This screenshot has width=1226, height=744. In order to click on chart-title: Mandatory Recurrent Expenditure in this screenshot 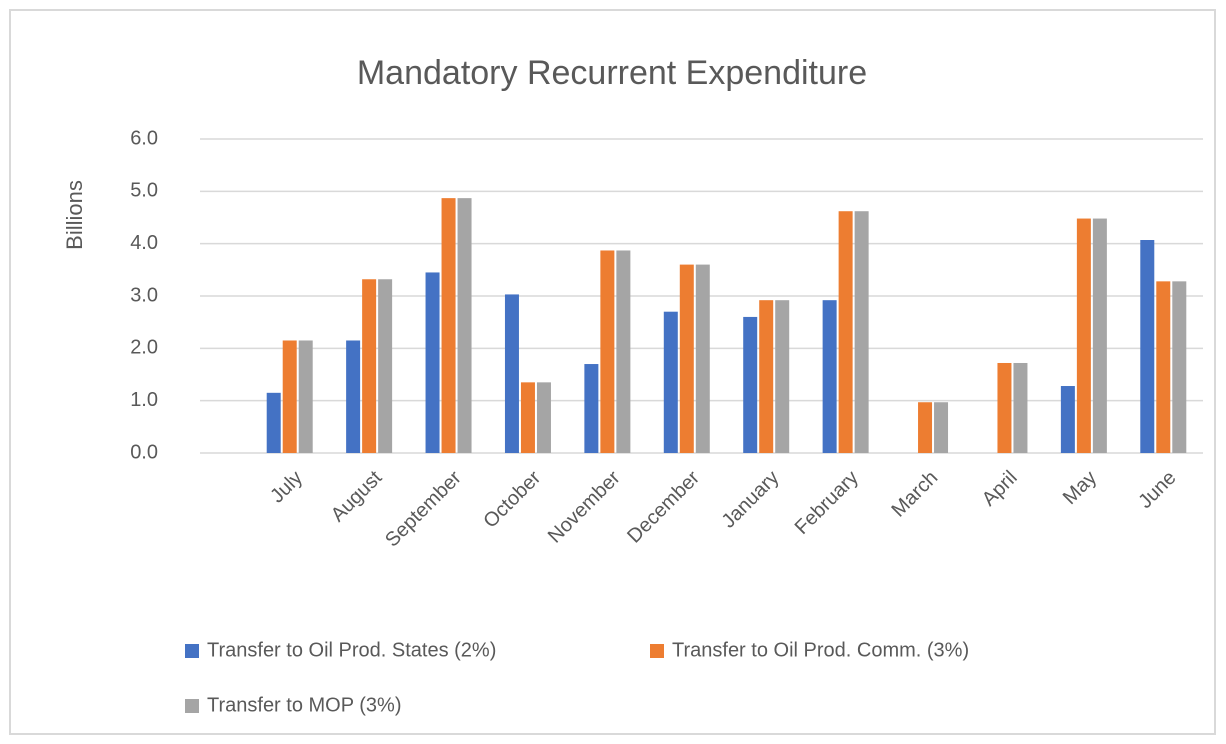, I will do `click(612, 73)`.